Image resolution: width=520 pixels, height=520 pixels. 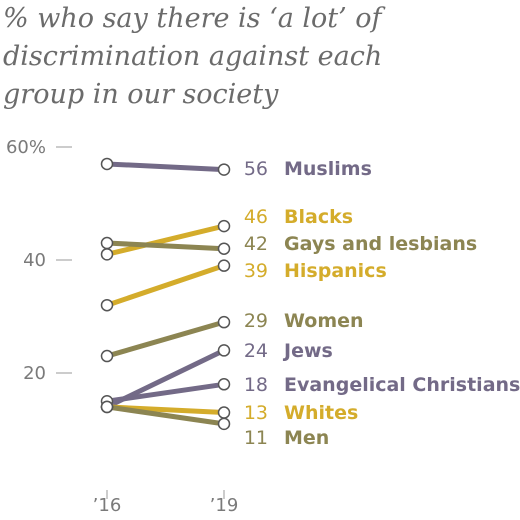 What do you see at coordinates (256, 217) in the screenshot?
I see `value-label-blacks: 46` at bounding box center [256, 217].